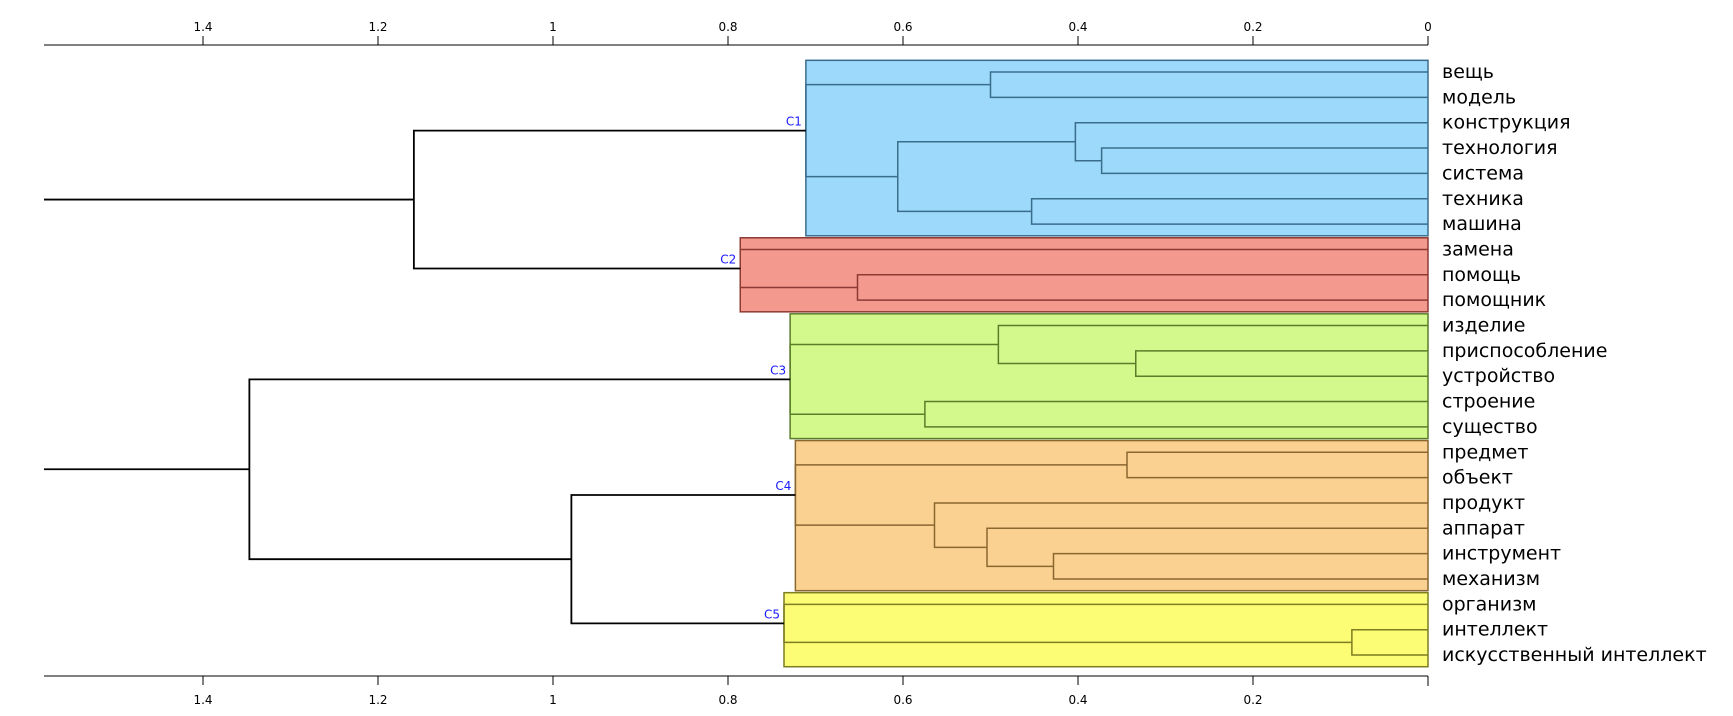  What do you see at coordinates (1574, 655) in the screenshot?
I see `leaf-label: искусственный интеллект` at bounding box center [1574, 655].